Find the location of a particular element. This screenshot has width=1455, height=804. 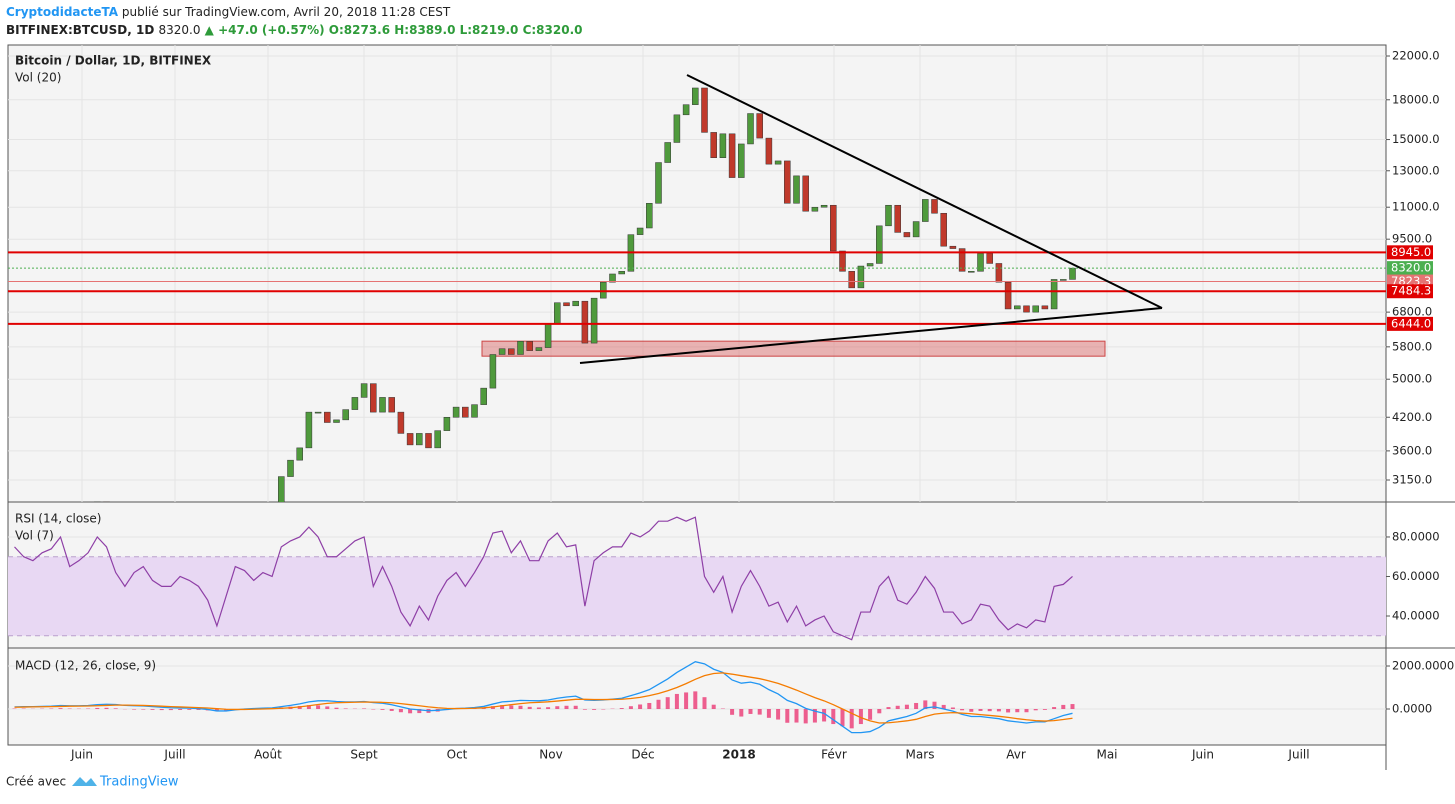

footer-brand: TradingView is located at coordinates (139, 782).